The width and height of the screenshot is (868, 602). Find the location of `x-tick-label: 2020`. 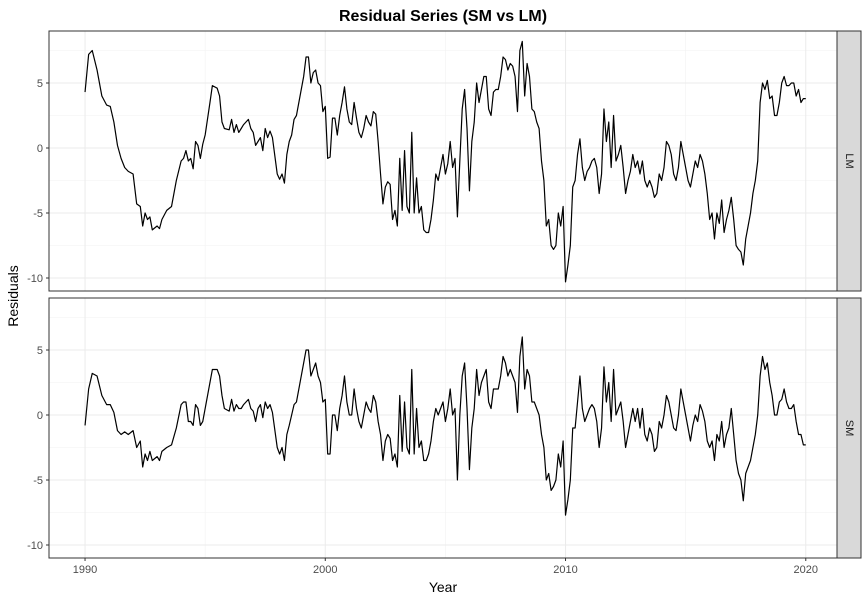

x-tick-label: 2020 is located at coordinates (806, 570).